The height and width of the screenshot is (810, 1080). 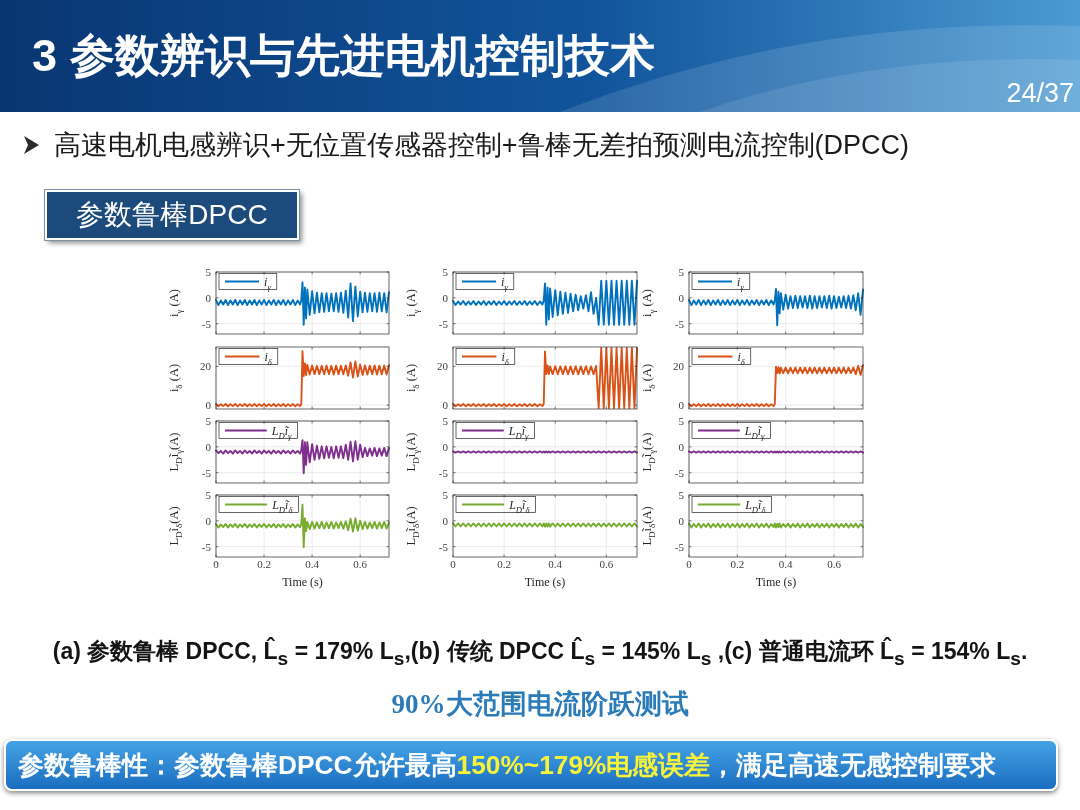 What do you see at coordinates (583, 765) in the screenshot?
I see `text: 150%~179%电感误差` at bounding box center [583, 765].